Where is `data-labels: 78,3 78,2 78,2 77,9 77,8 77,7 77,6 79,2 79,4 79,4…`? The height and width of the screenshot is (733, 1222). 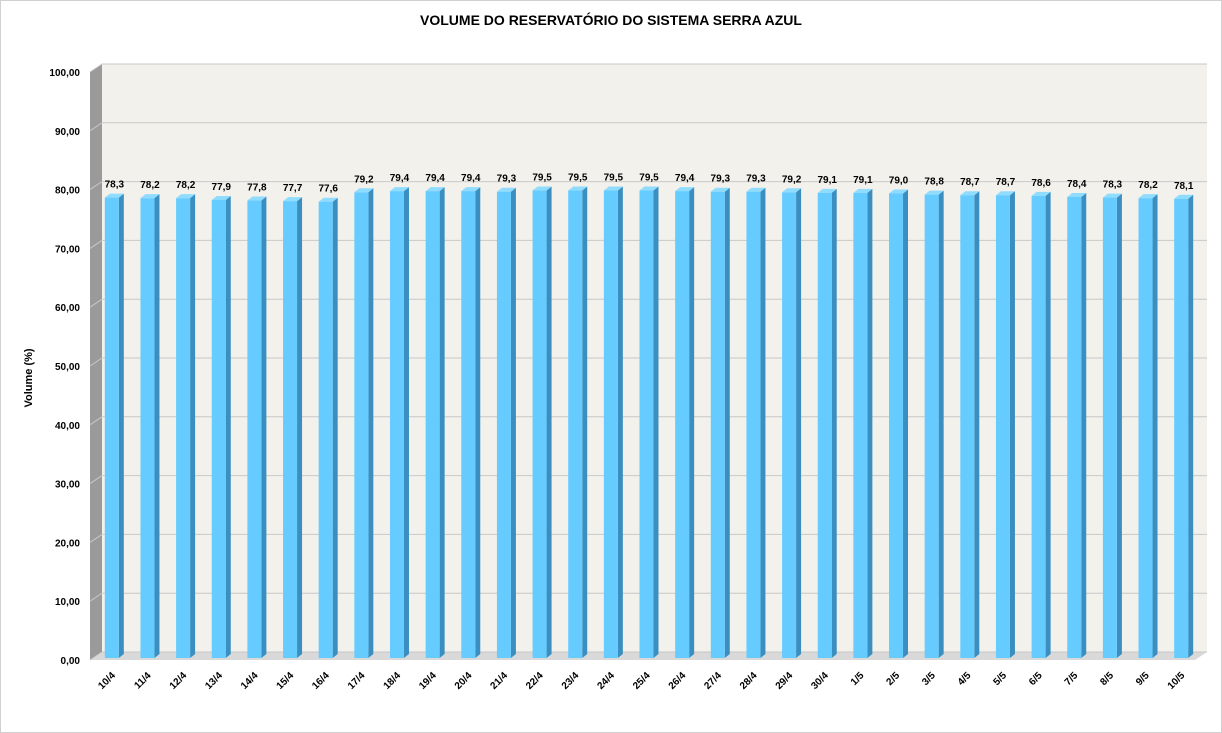
data-labels: 78,3 78,2 78,2 77,9 77,8 77,7 77,6 79,2 79,4 79,4… is located at coordinates (649, 184).